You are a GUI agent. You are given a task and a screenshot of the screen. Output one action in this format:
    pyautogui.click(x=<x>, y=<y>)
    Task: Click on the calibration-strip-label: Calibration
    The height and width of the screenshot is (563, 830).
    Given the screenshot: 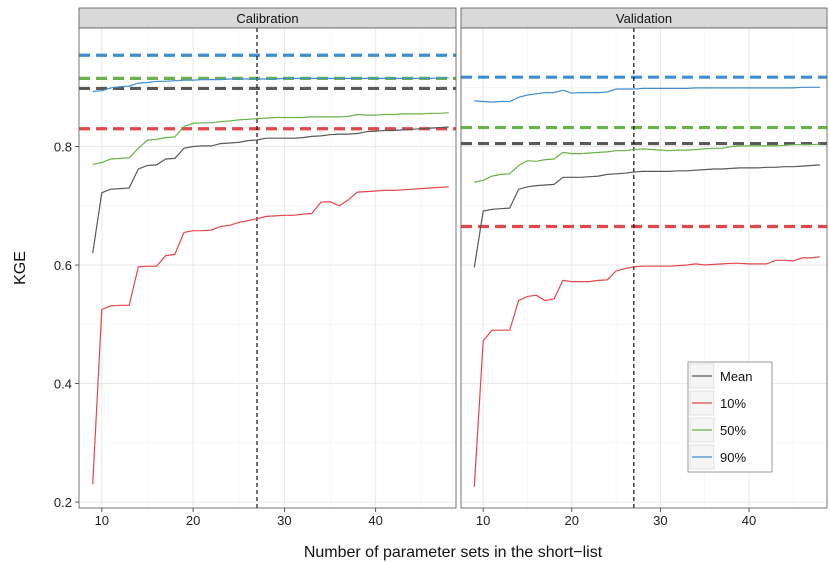 What is the action you would take?
    pyautogui.click(x=267, y=18)
    